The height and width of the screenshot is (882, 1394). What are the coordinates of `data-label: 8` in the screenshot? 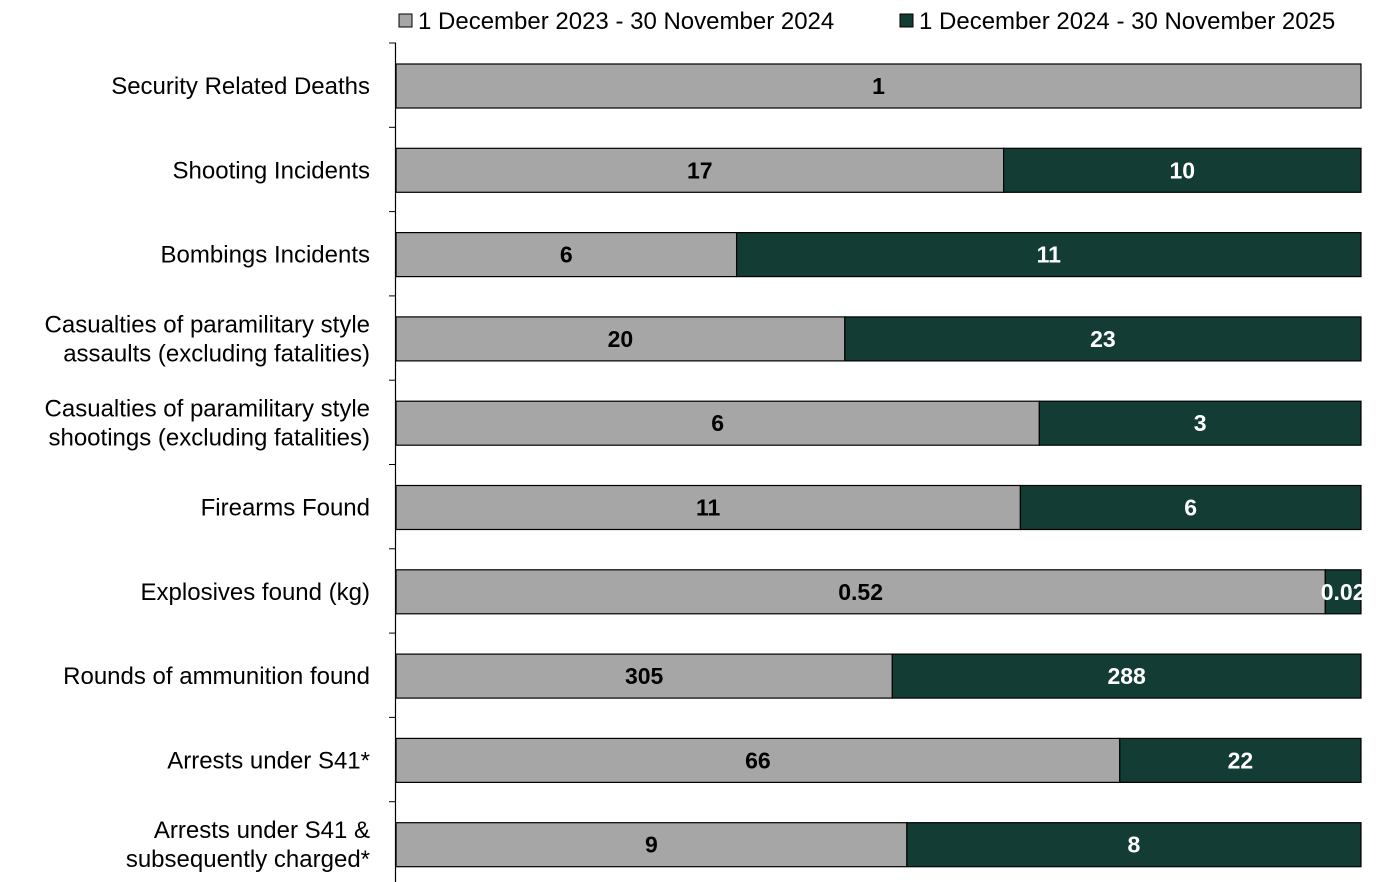 It's located at (1134, 845).